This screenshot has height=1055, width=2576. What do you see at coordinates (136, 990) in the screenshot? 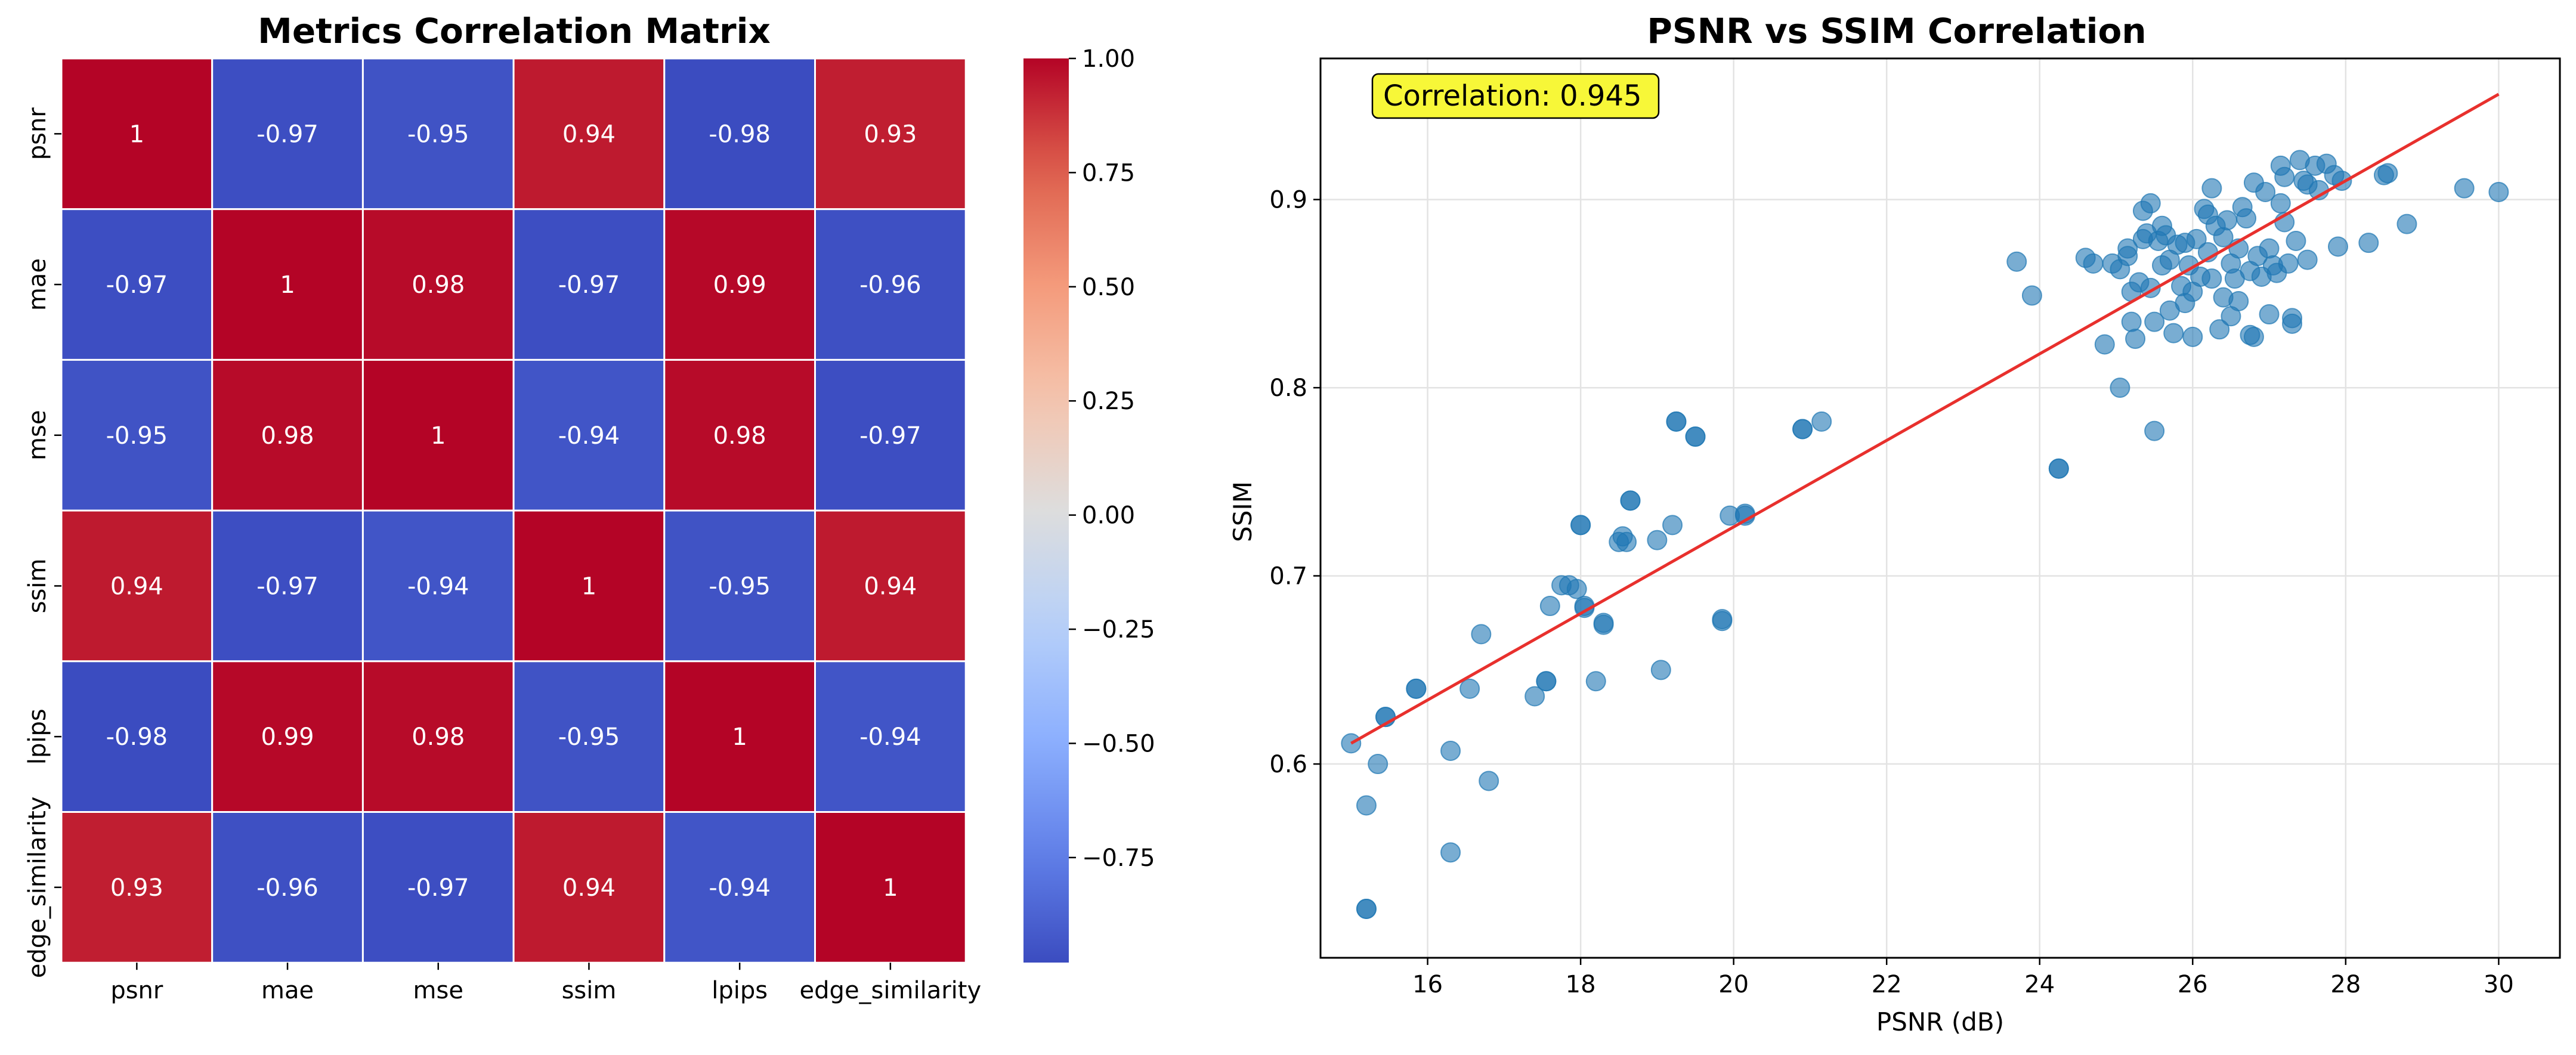
I see `col-tick-label: psnr` at bounding box center [136, 990].